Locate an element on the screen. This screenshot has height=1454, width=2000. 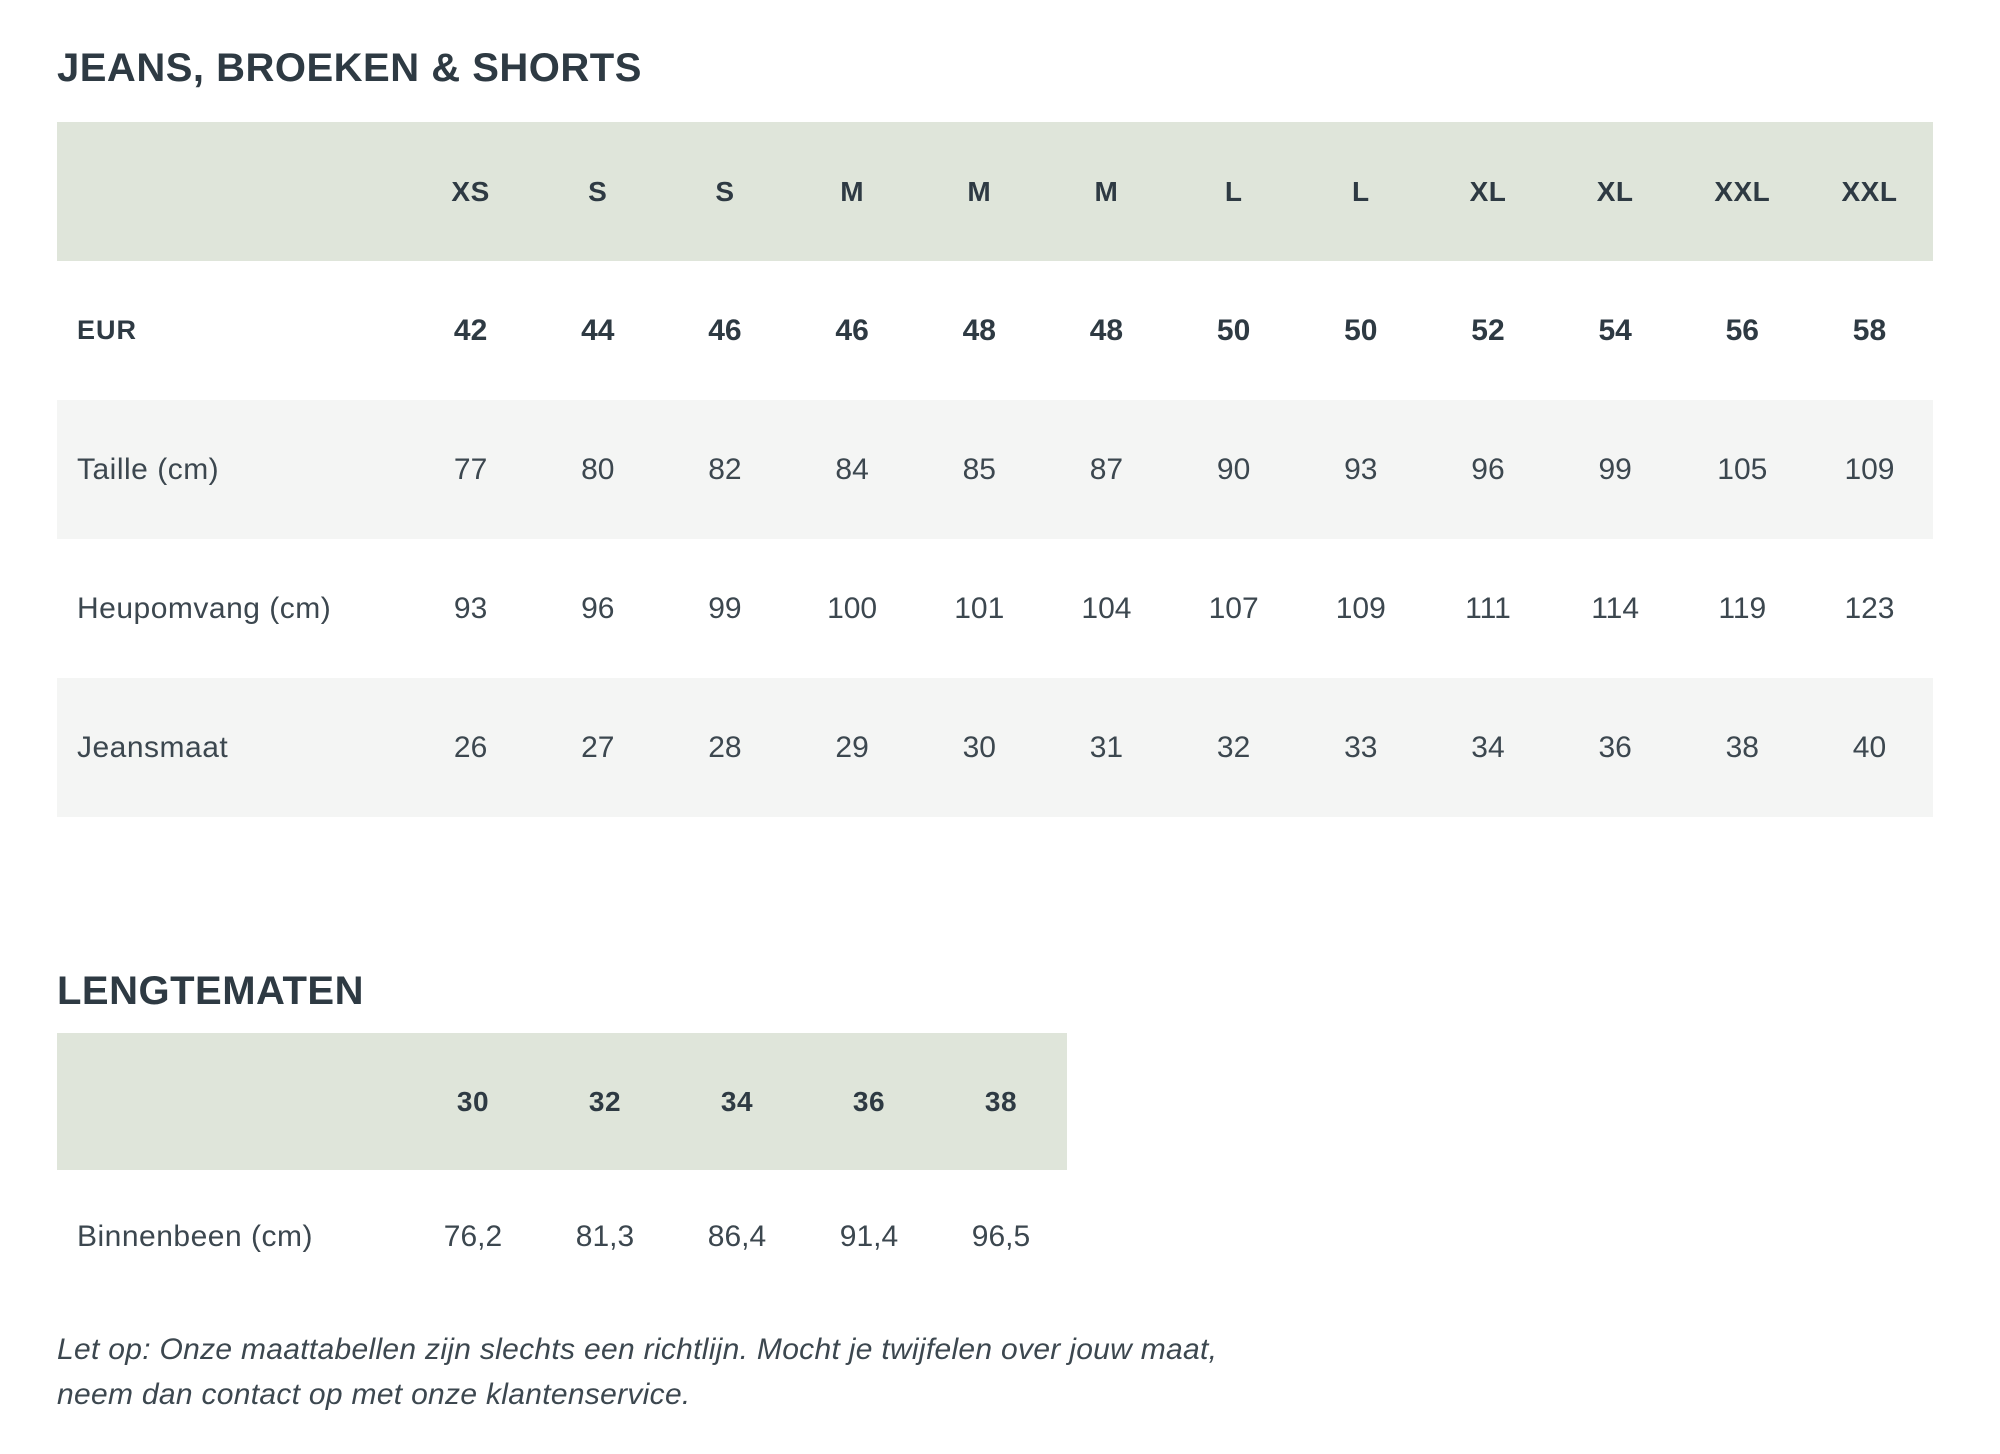
size-header-cell: XS is located at coordinates (470, 191).